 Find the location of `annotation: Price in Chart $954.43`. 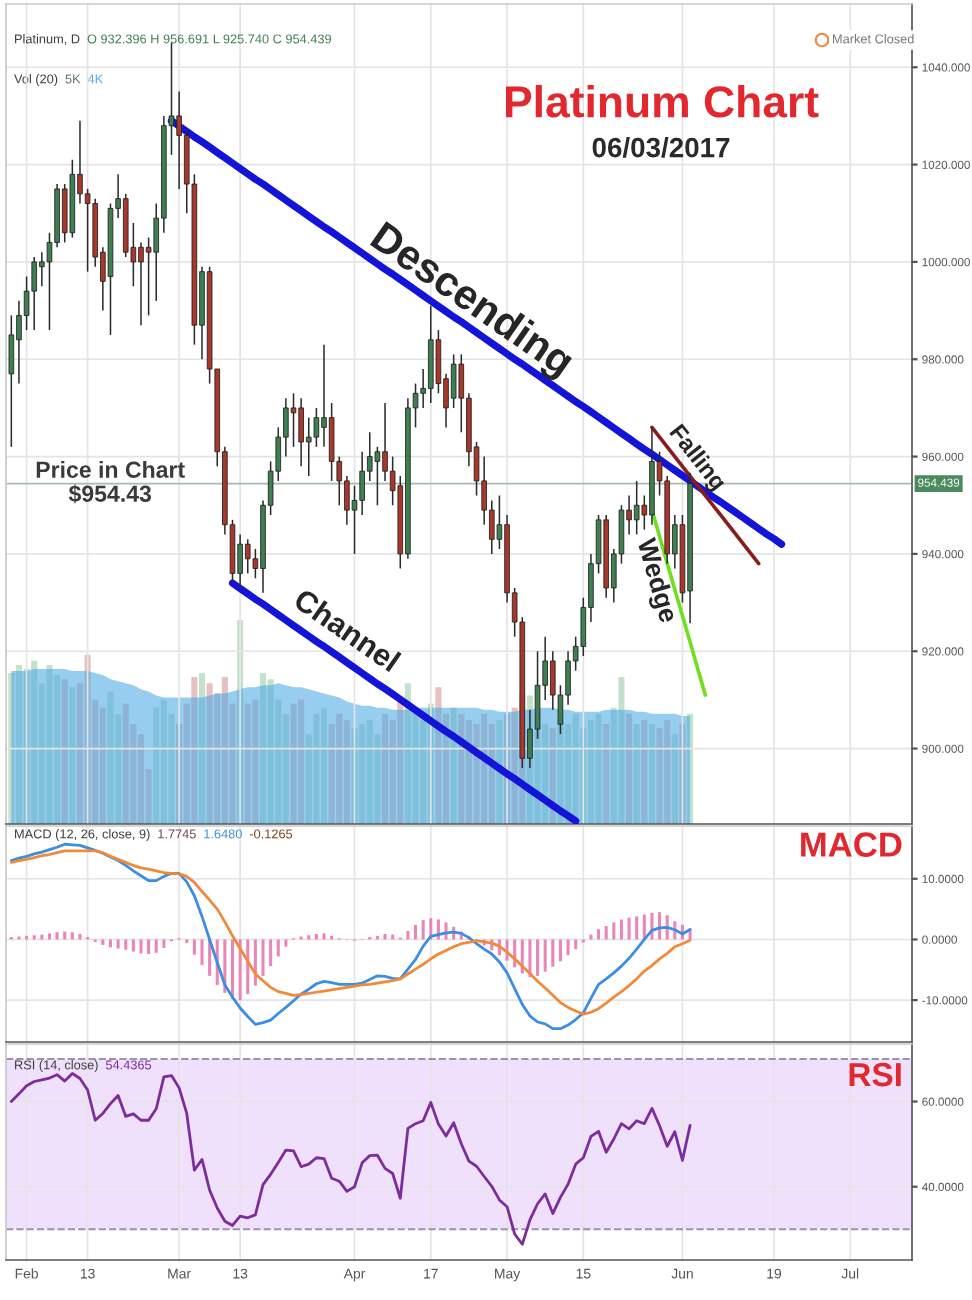

annotation: Price in Chart $954.43 is located at coordinates (110, 482).